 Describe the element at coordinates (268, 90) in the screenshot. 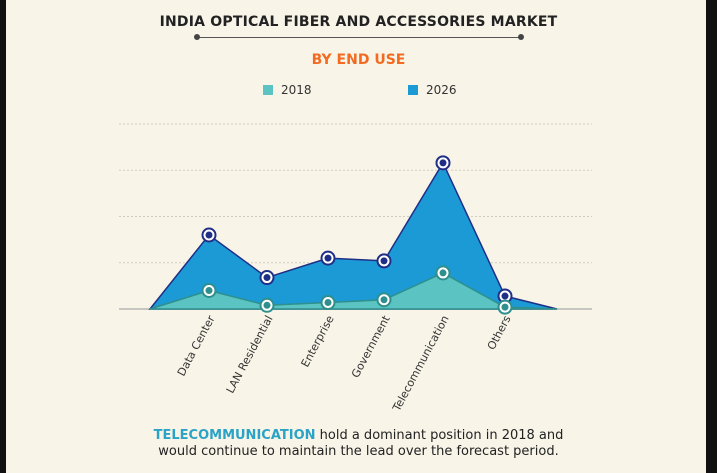

I see `legend-swatch-2018` at that location.